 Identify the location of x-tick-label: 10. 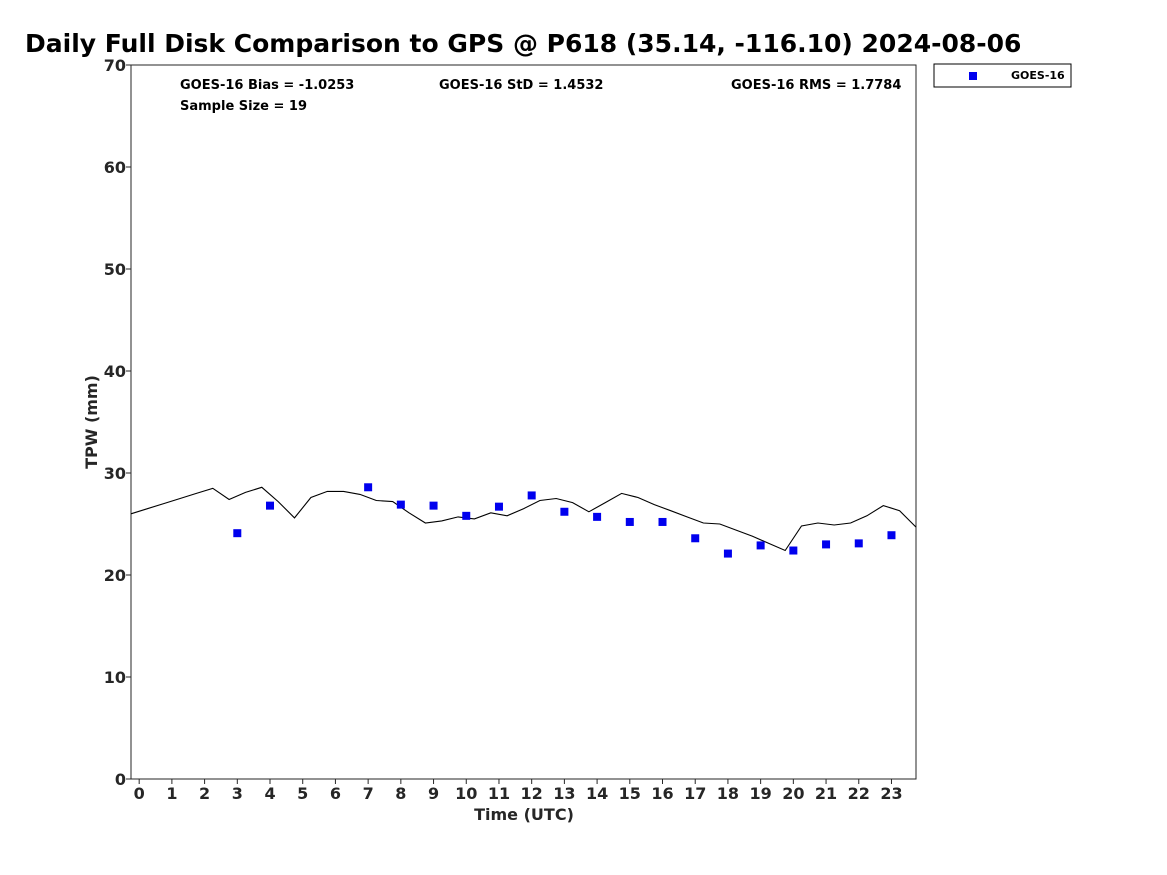
(466, 793).